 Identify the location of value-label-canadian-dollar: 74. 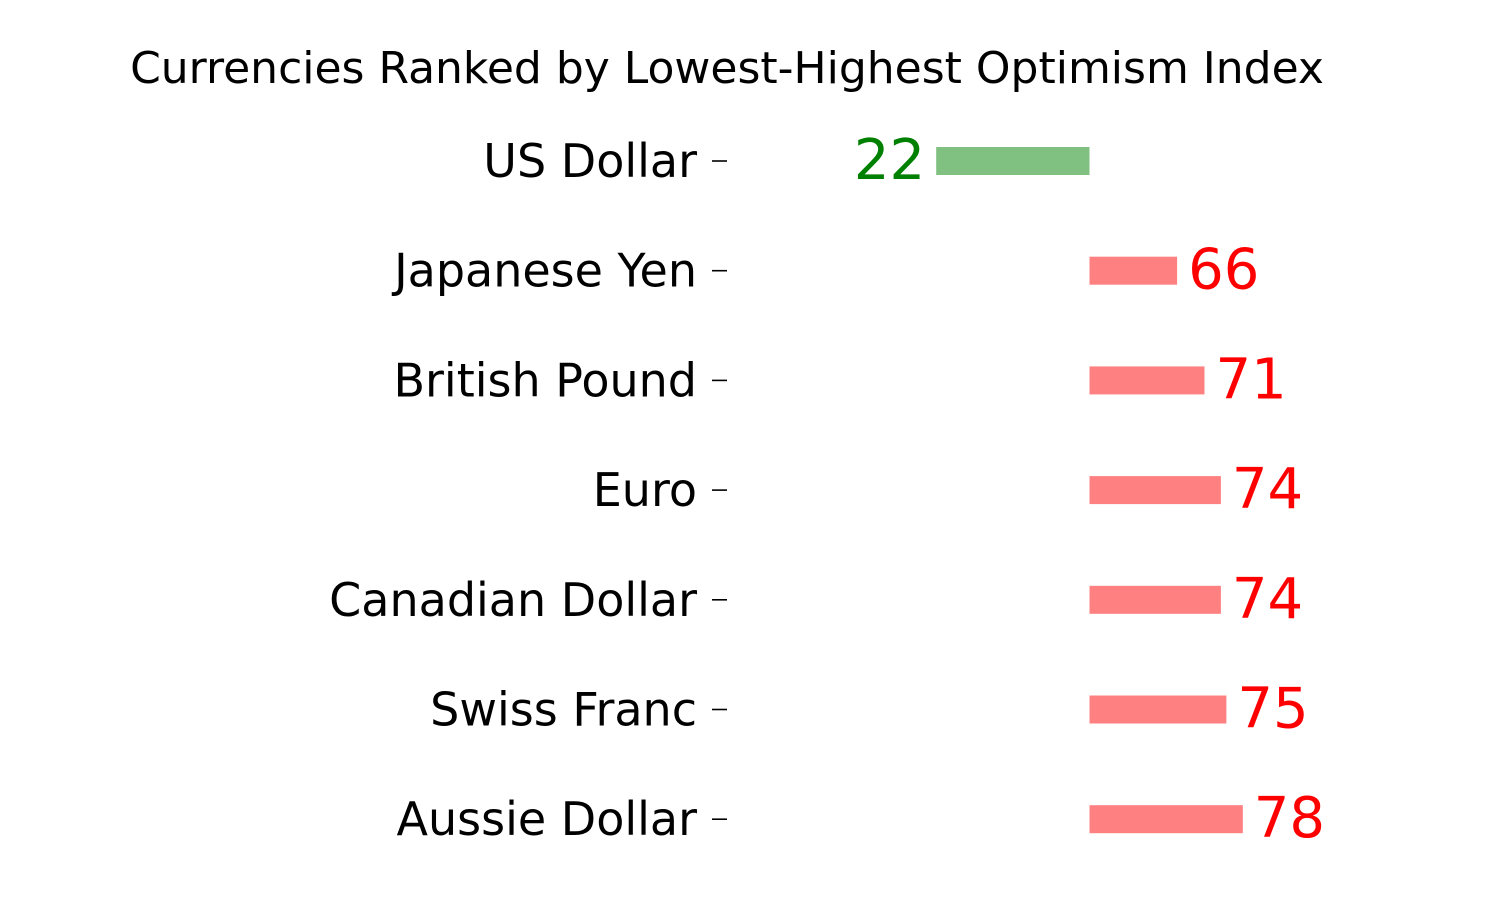
(1267, 599).